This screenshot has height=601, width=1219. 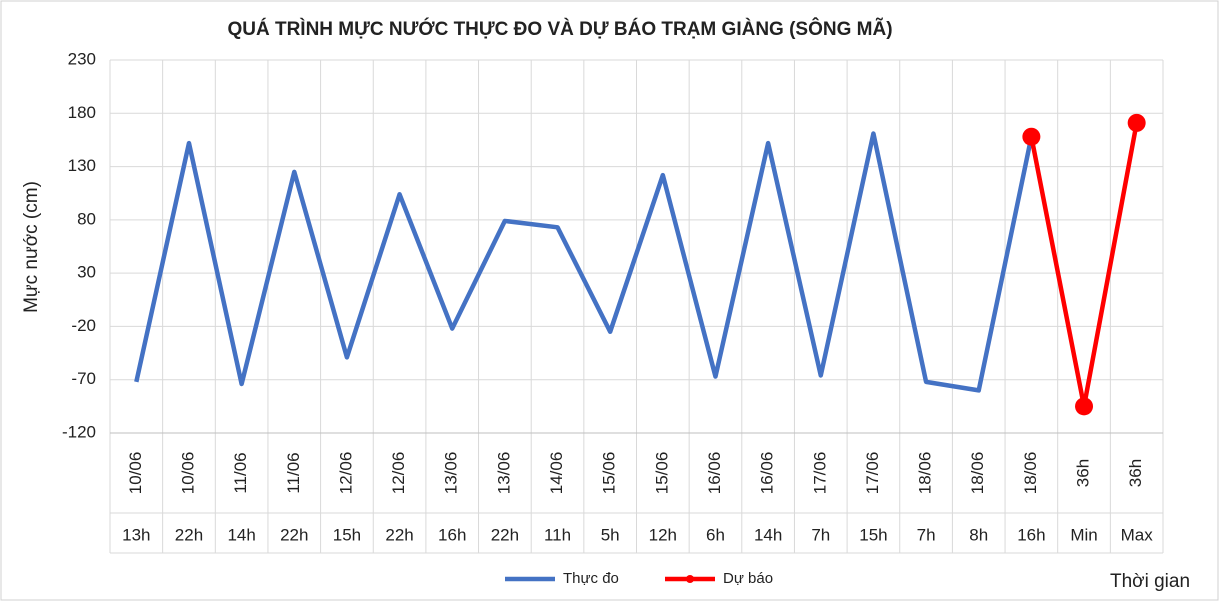 What do you see at coordinates (86, 218) in the screenshot?
I see `y-tick-label: 80` at bounding box center [86, 218].